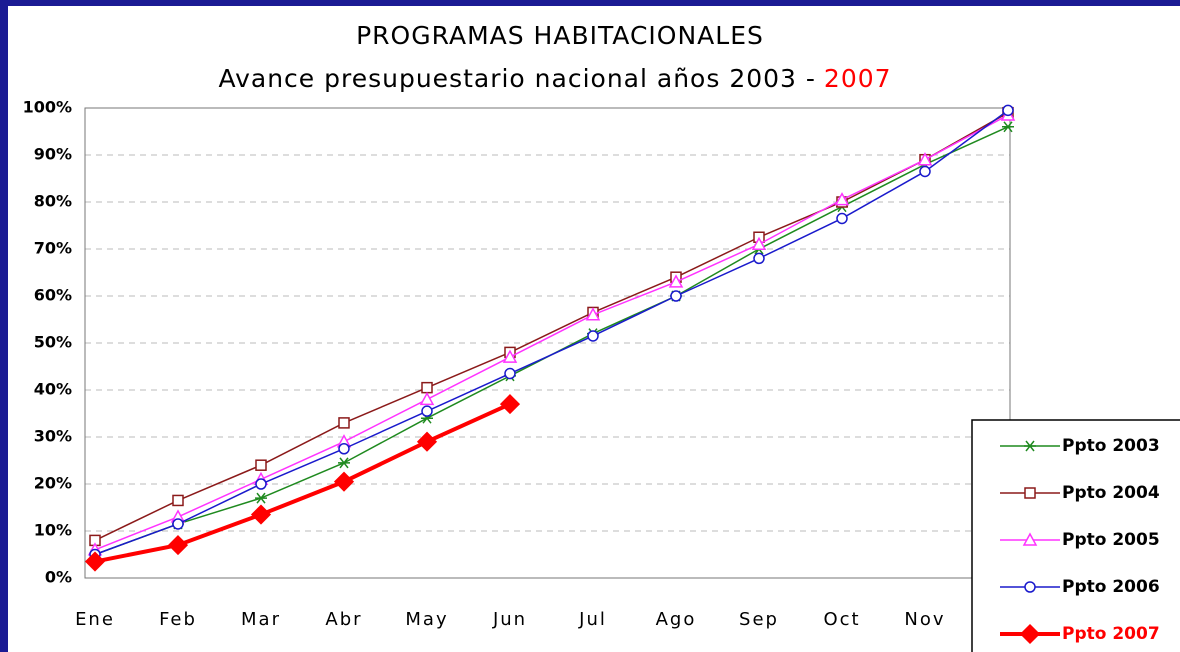 This screenshot has width=1180, height=652. I want to click on y-tick-label: 0%, so click(58, 577).